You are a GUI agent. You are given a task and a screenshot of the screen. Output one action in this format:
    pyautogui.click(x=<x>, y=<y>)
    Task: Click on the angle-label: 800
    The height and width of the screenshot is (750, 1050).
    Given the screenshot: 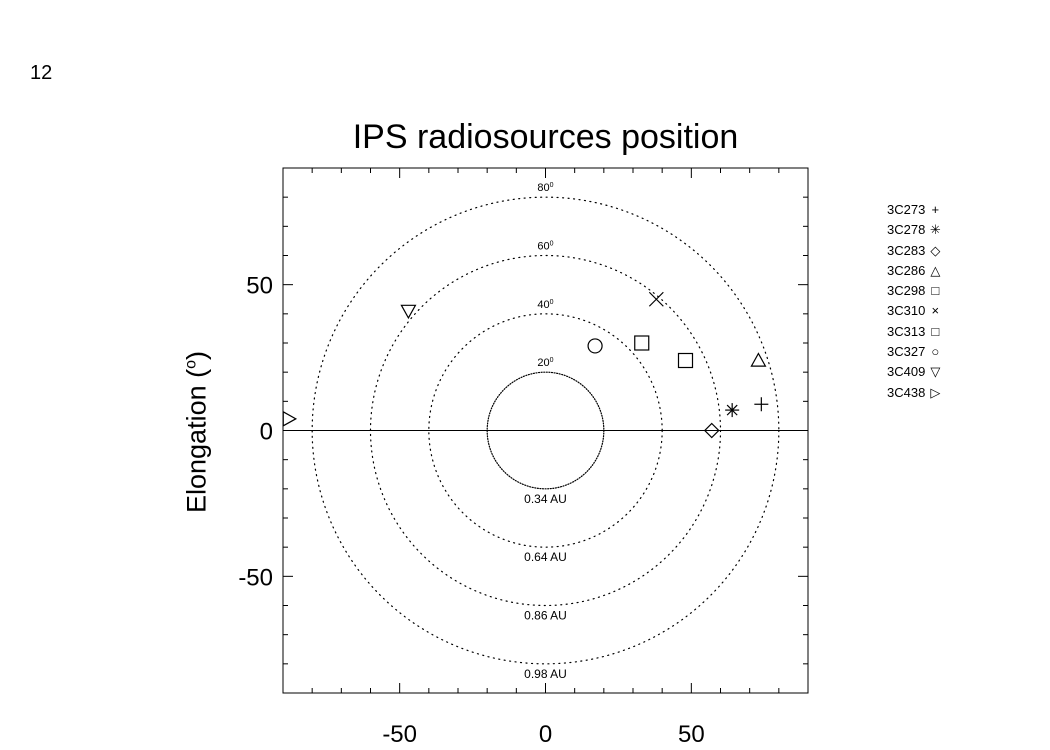 What is the action you would take?
    pyautogui.click(x=545, y=188)
    